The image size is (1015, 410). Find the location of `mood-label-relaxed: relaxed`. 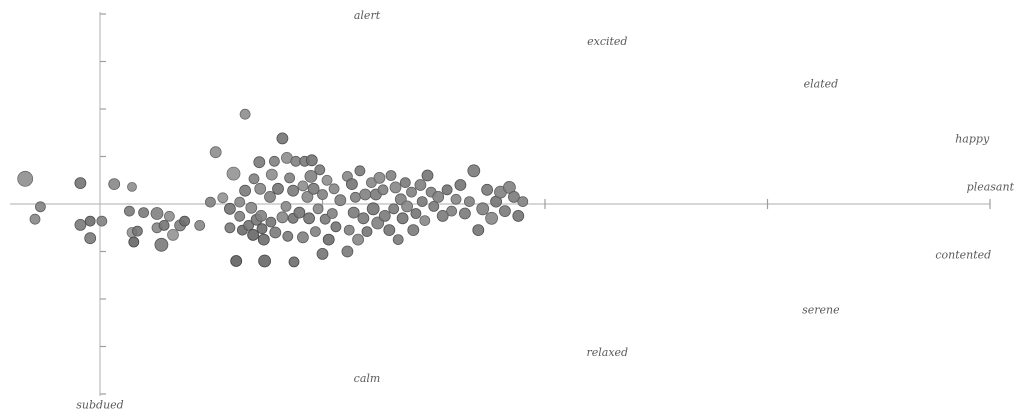

mood-label-relaxed: relaxed is located at coordinates (607, 352).